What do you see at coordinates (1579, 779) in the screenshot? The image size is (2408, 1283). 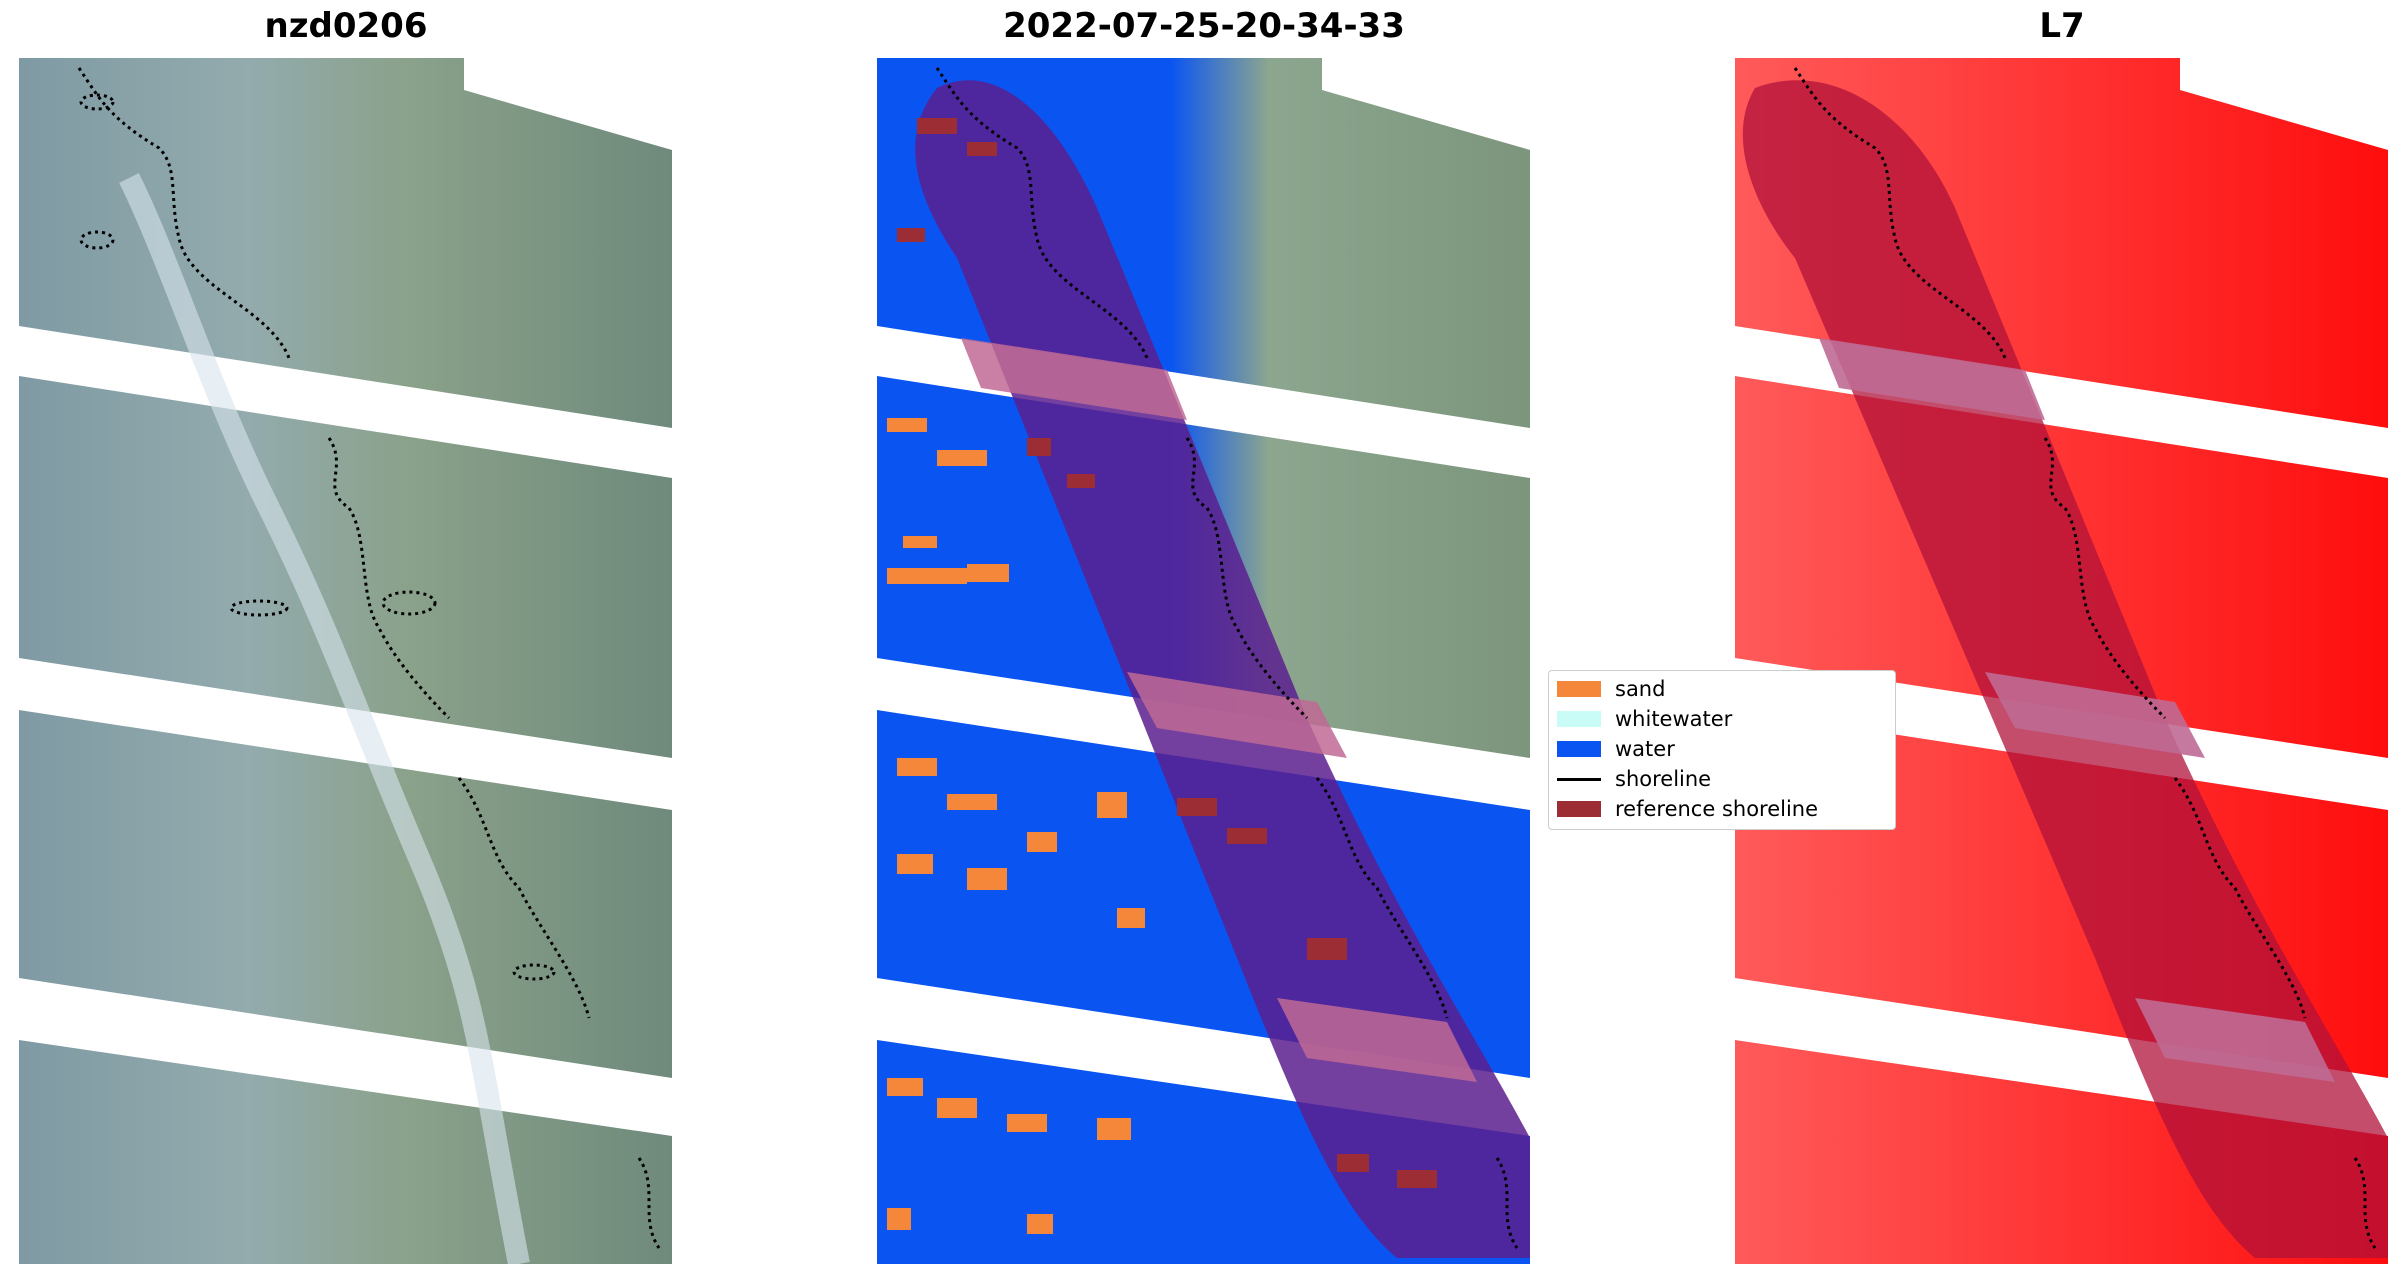 I see `shoreline-line-icon` at bounding box center [1579, 779].